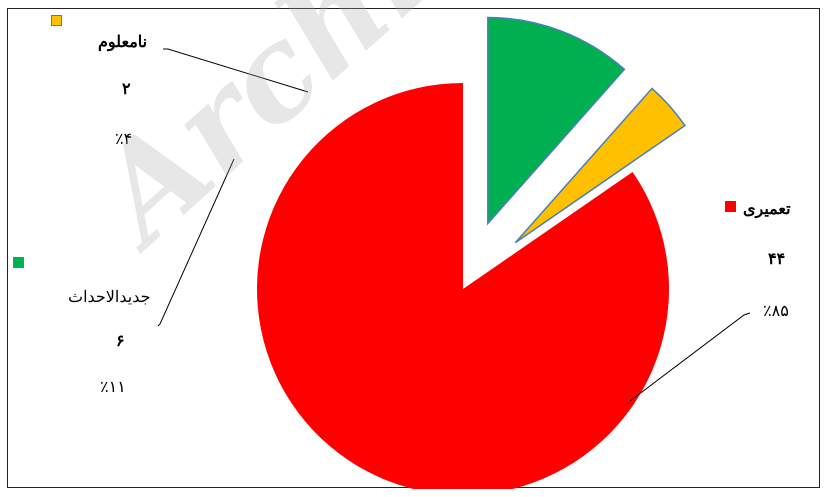 This screenshot has height=497, width=829. I want to click on legend-swatch-unknown, so click(56, 20).